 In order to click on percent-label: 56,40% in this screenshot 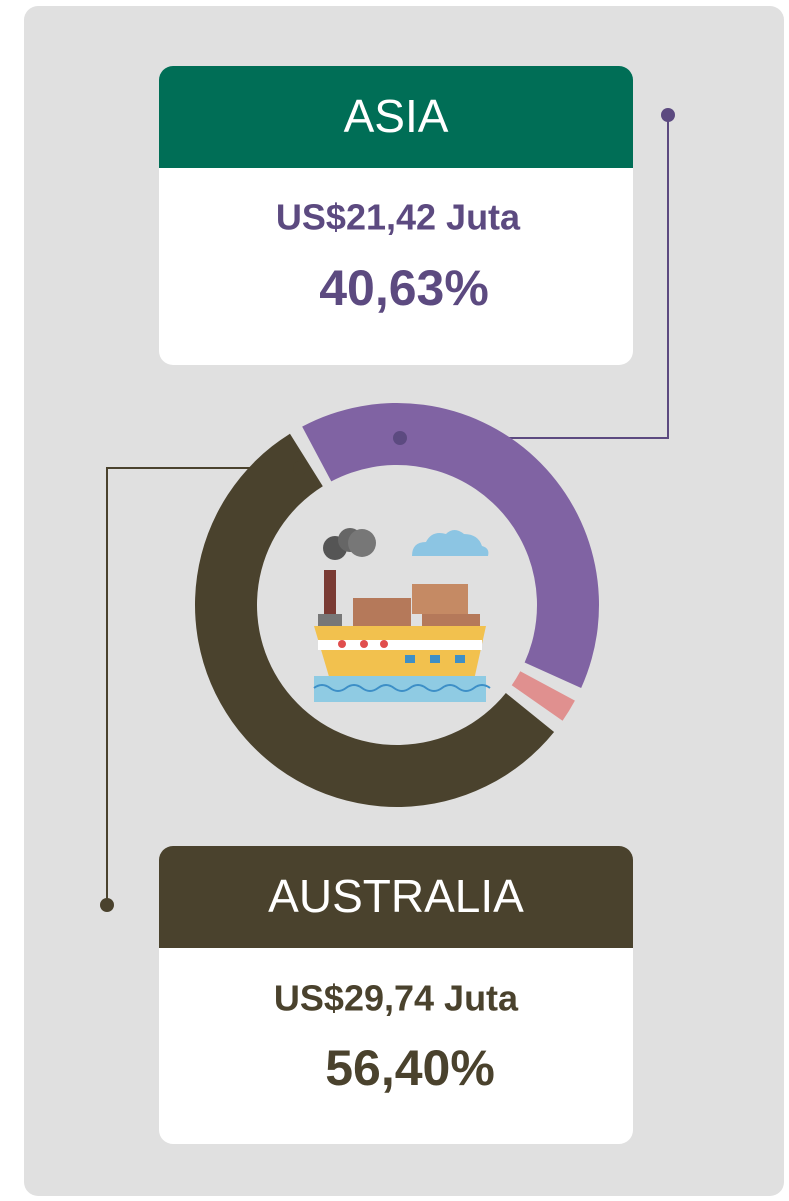, I will do `click(410, 1068)`.